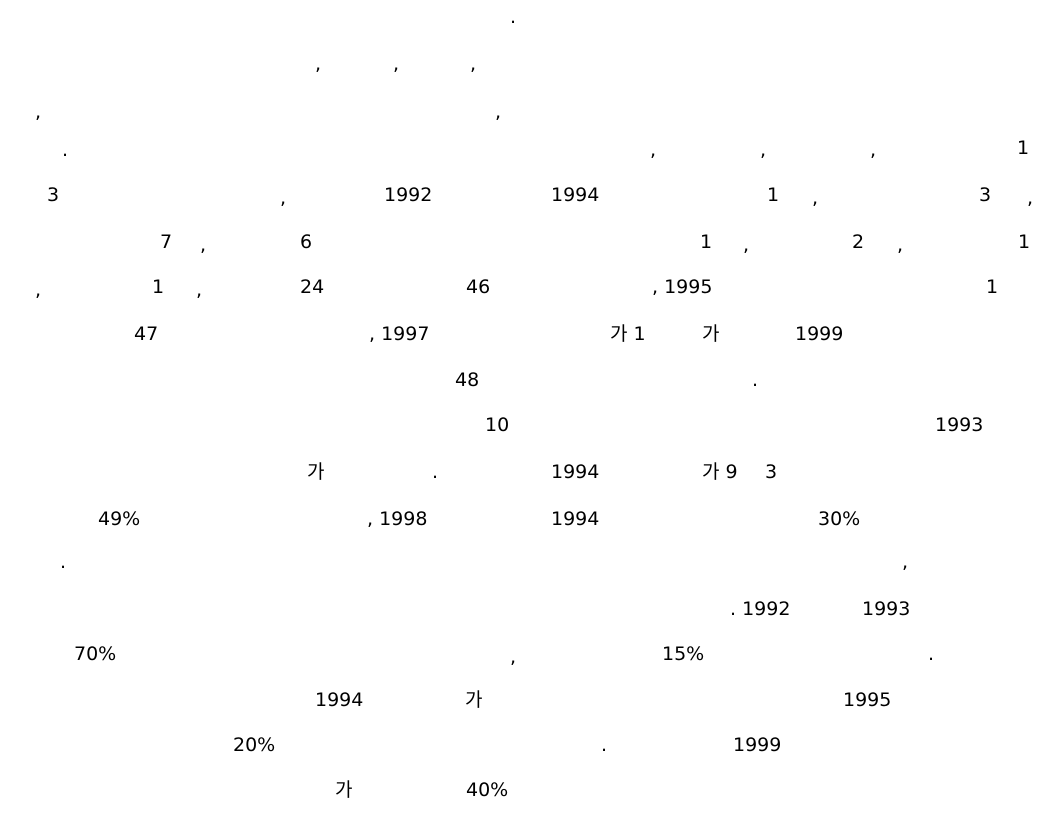 This screenshot has height=820, width=1039. I want to click on text-fragment: 30%, so click(839, 519).